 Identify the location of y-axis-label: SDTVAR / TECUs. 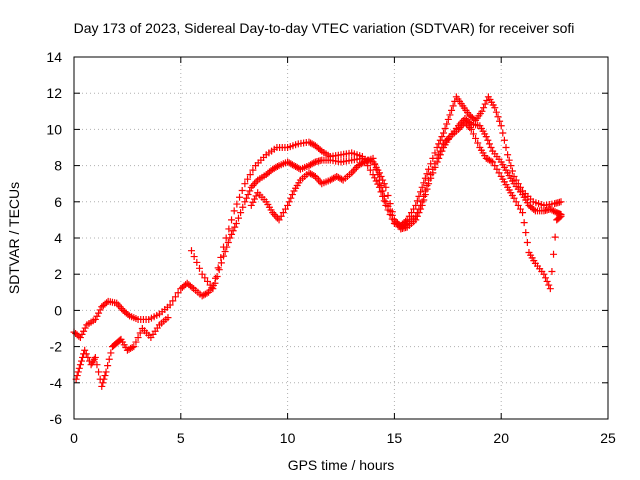
(14, 238).